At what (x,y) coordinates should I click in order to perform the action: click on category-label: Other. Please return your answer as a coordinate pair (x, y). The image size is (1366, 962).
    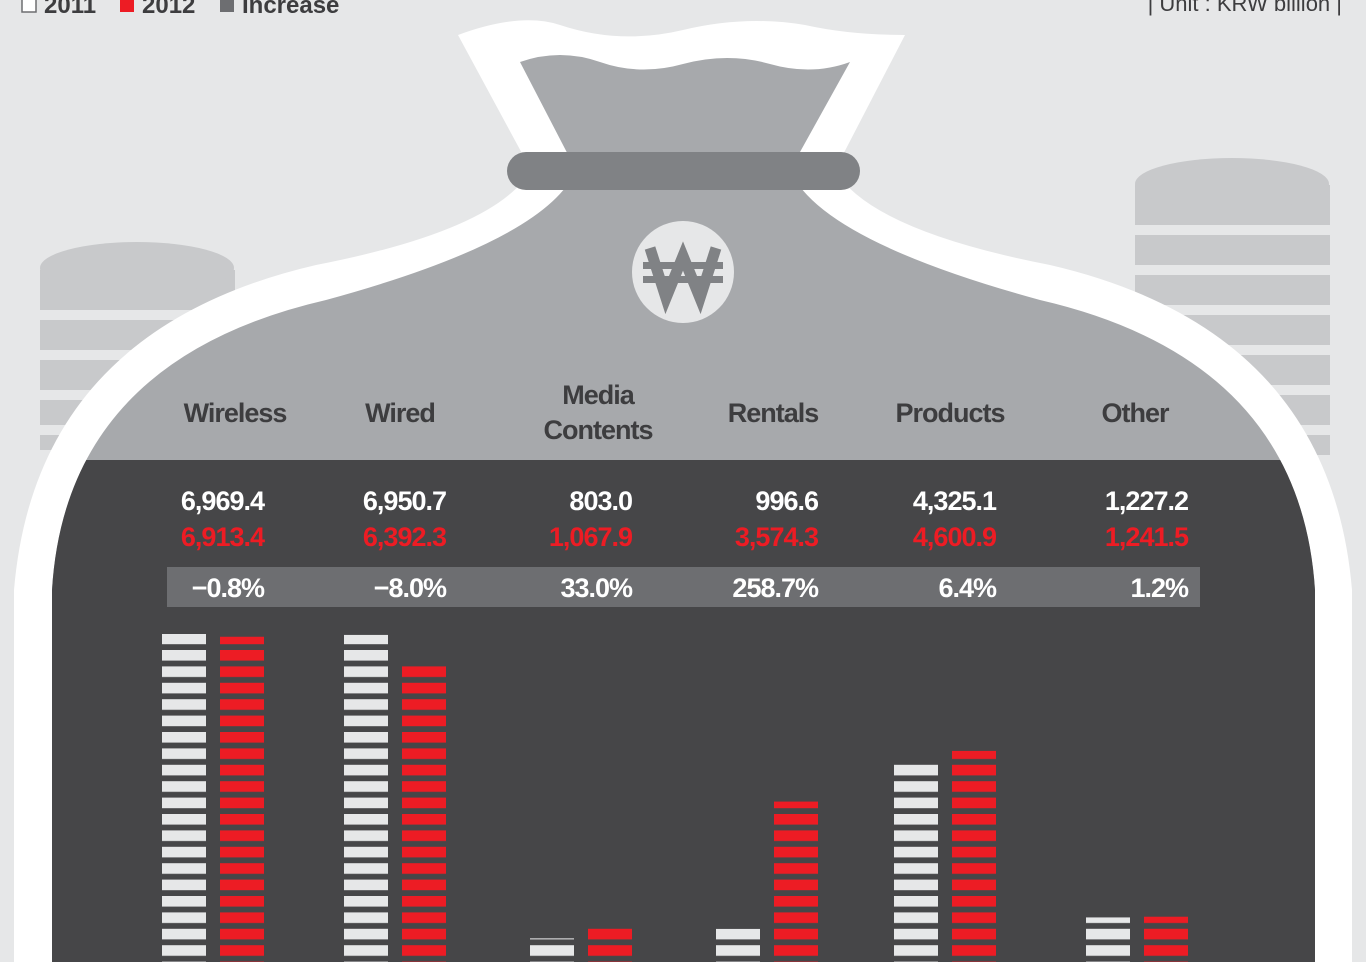
    Looking at the image, I should click on (1135, 412).